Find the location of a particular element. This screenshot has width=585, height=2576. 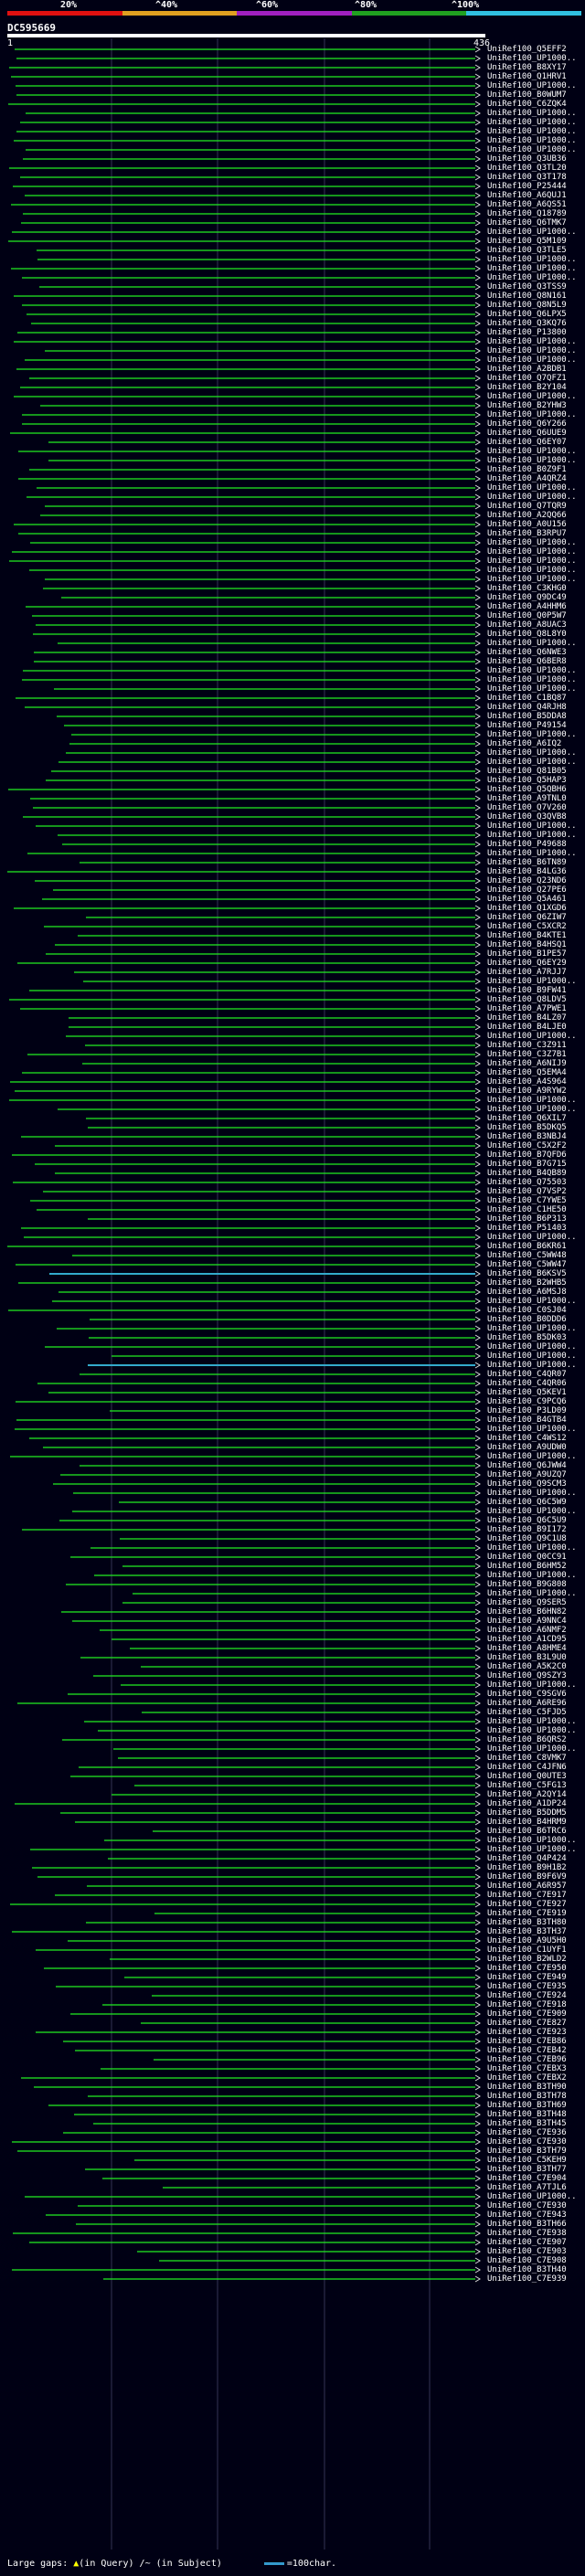

hit-label: UniRef100_B0DDD6 is located at coordinates (527, 1319).